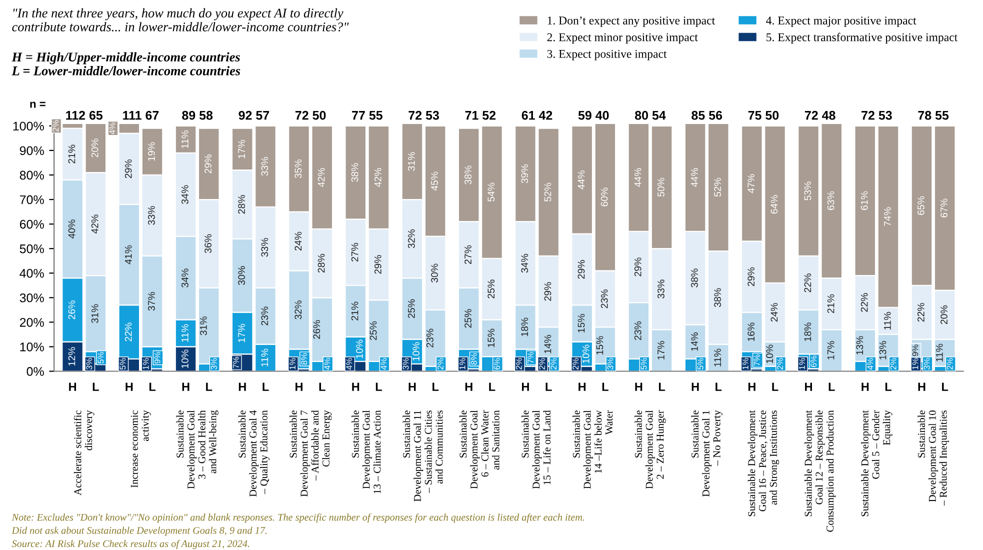  Describe the element at coordinates (632, 21) in the screenshot. I see `legend-label: 1. Don’t expect any positive impact` at that location.